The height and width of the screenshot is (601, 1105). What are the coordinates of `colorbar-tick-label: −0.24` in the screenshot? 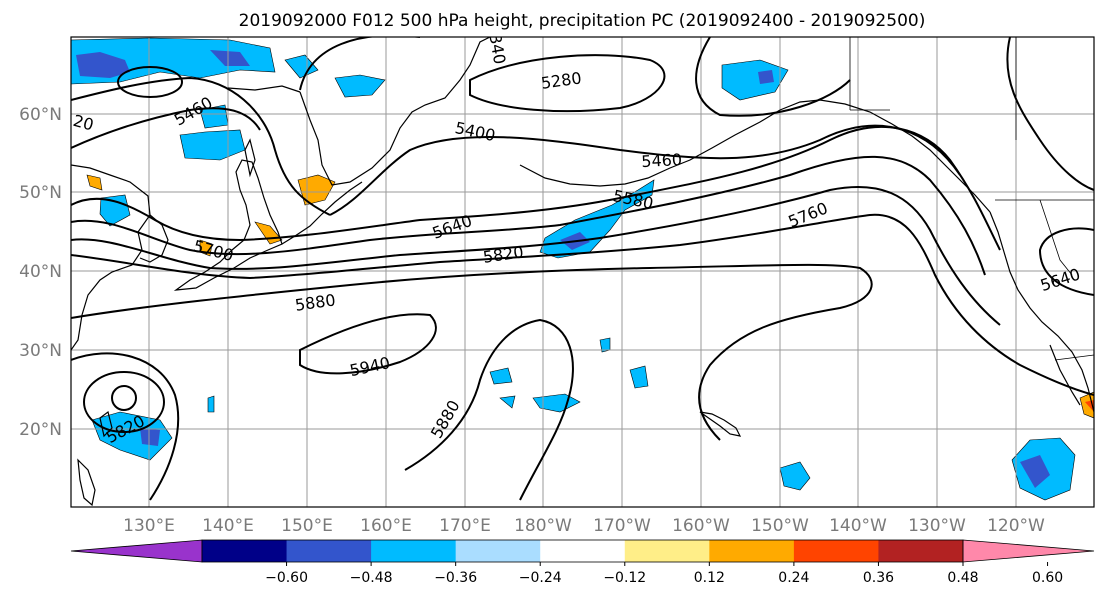 It's located at (540, 578).